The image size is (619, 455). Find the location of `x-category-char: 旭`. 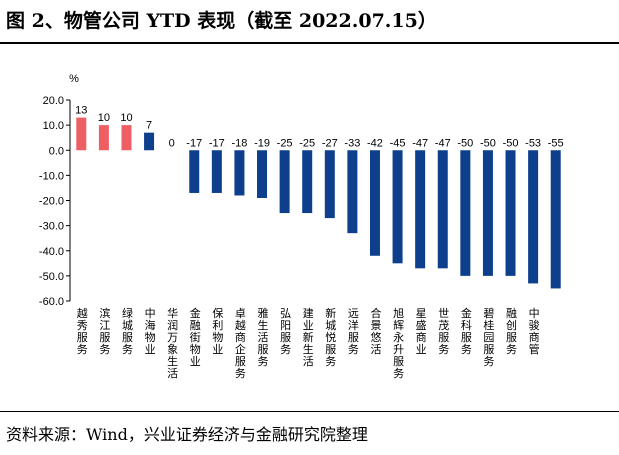

x-category-char: 旭 is located at coordinates (398, 313).